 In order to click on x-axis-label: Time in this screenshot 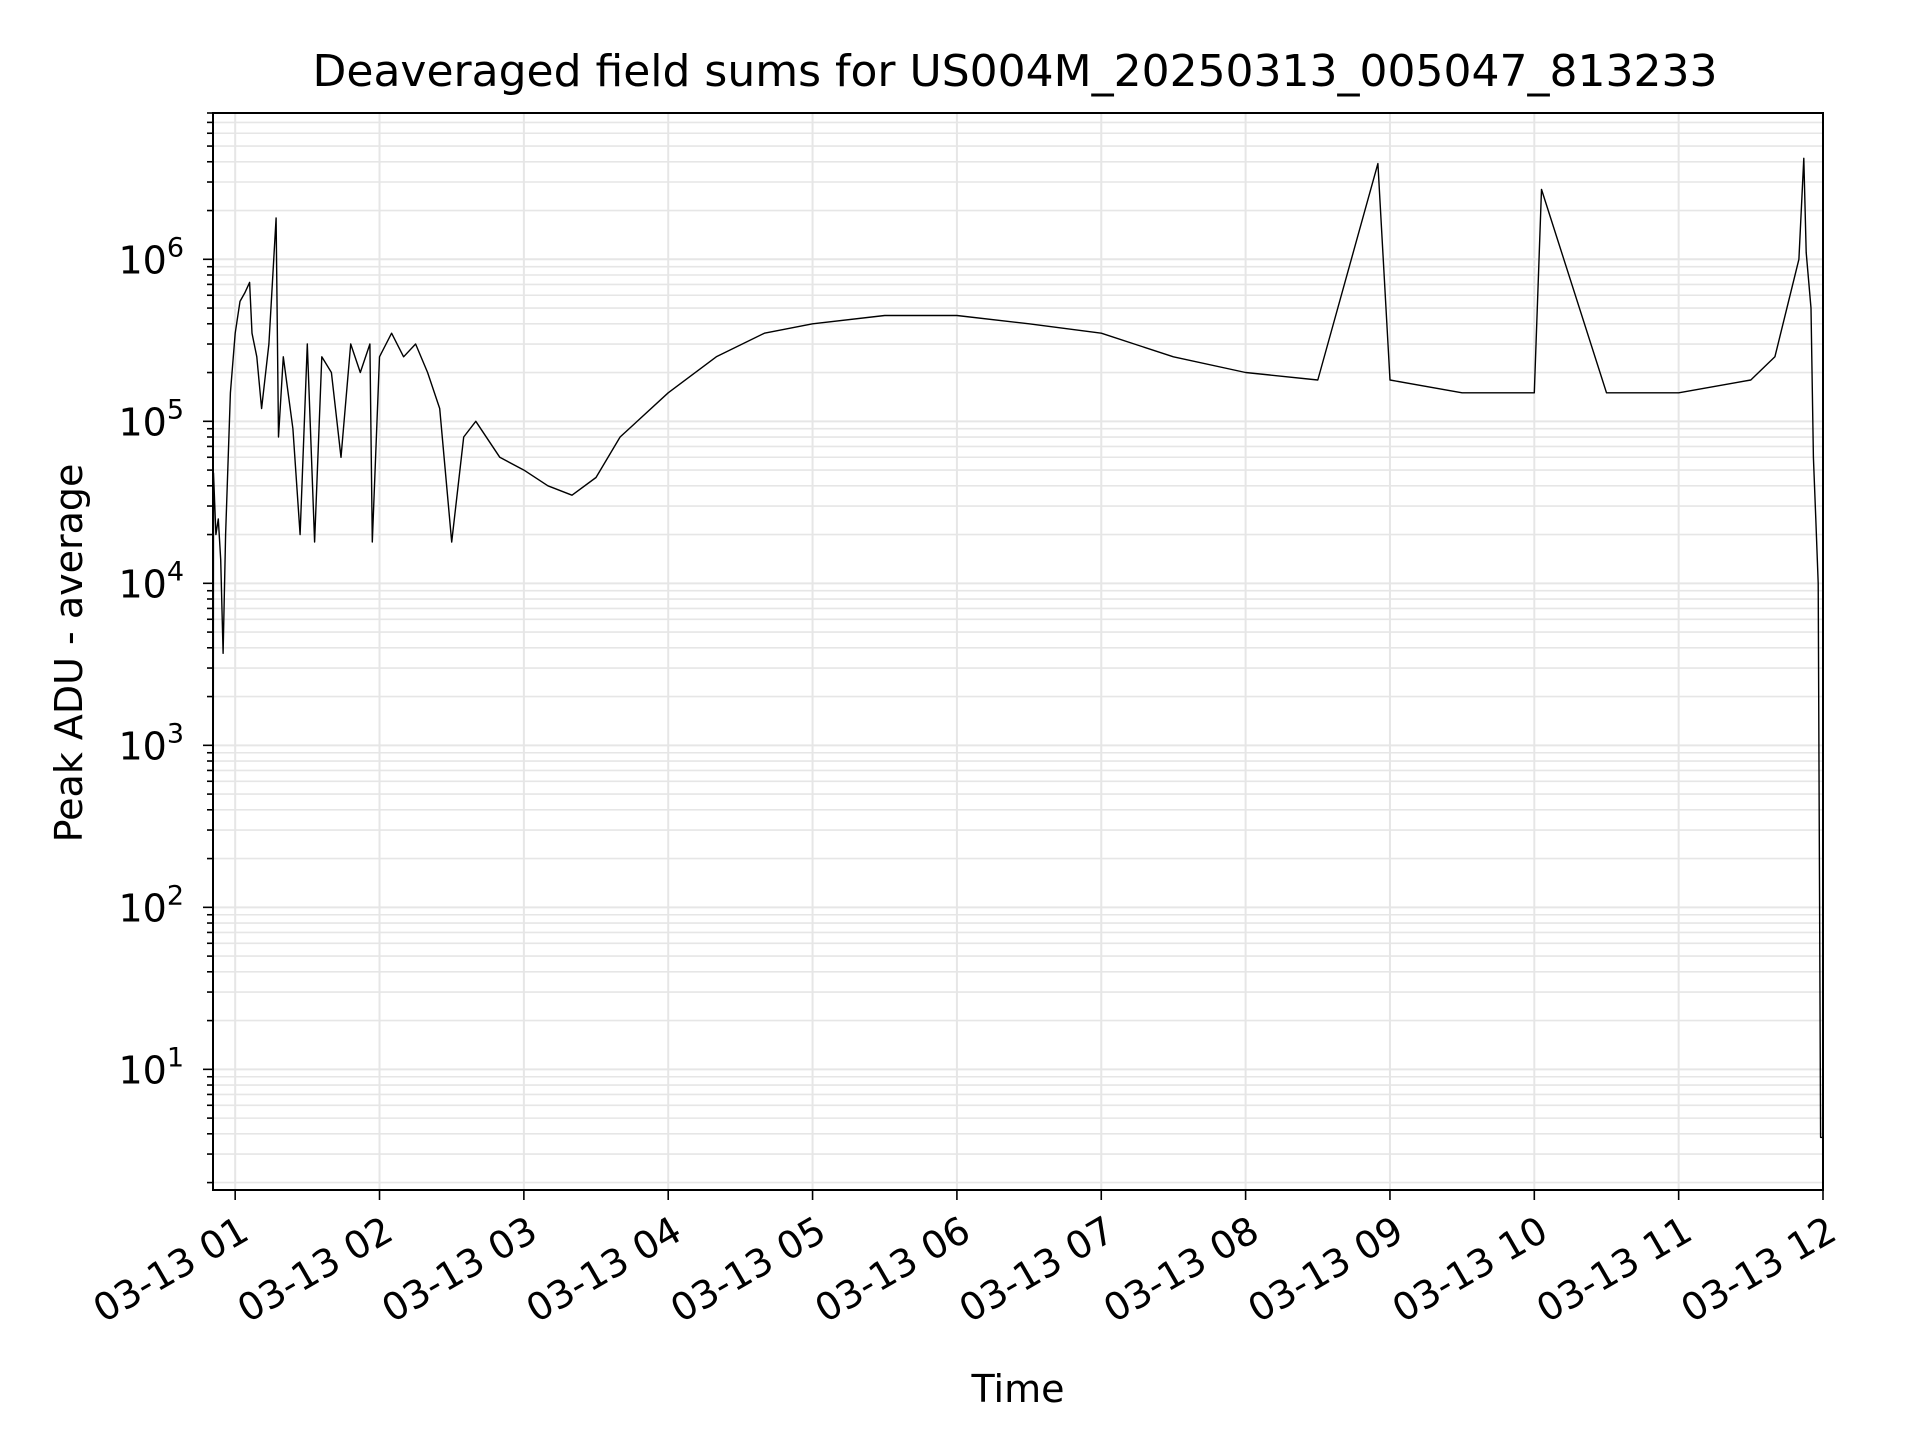, I will do `click(1018, 1389)`.